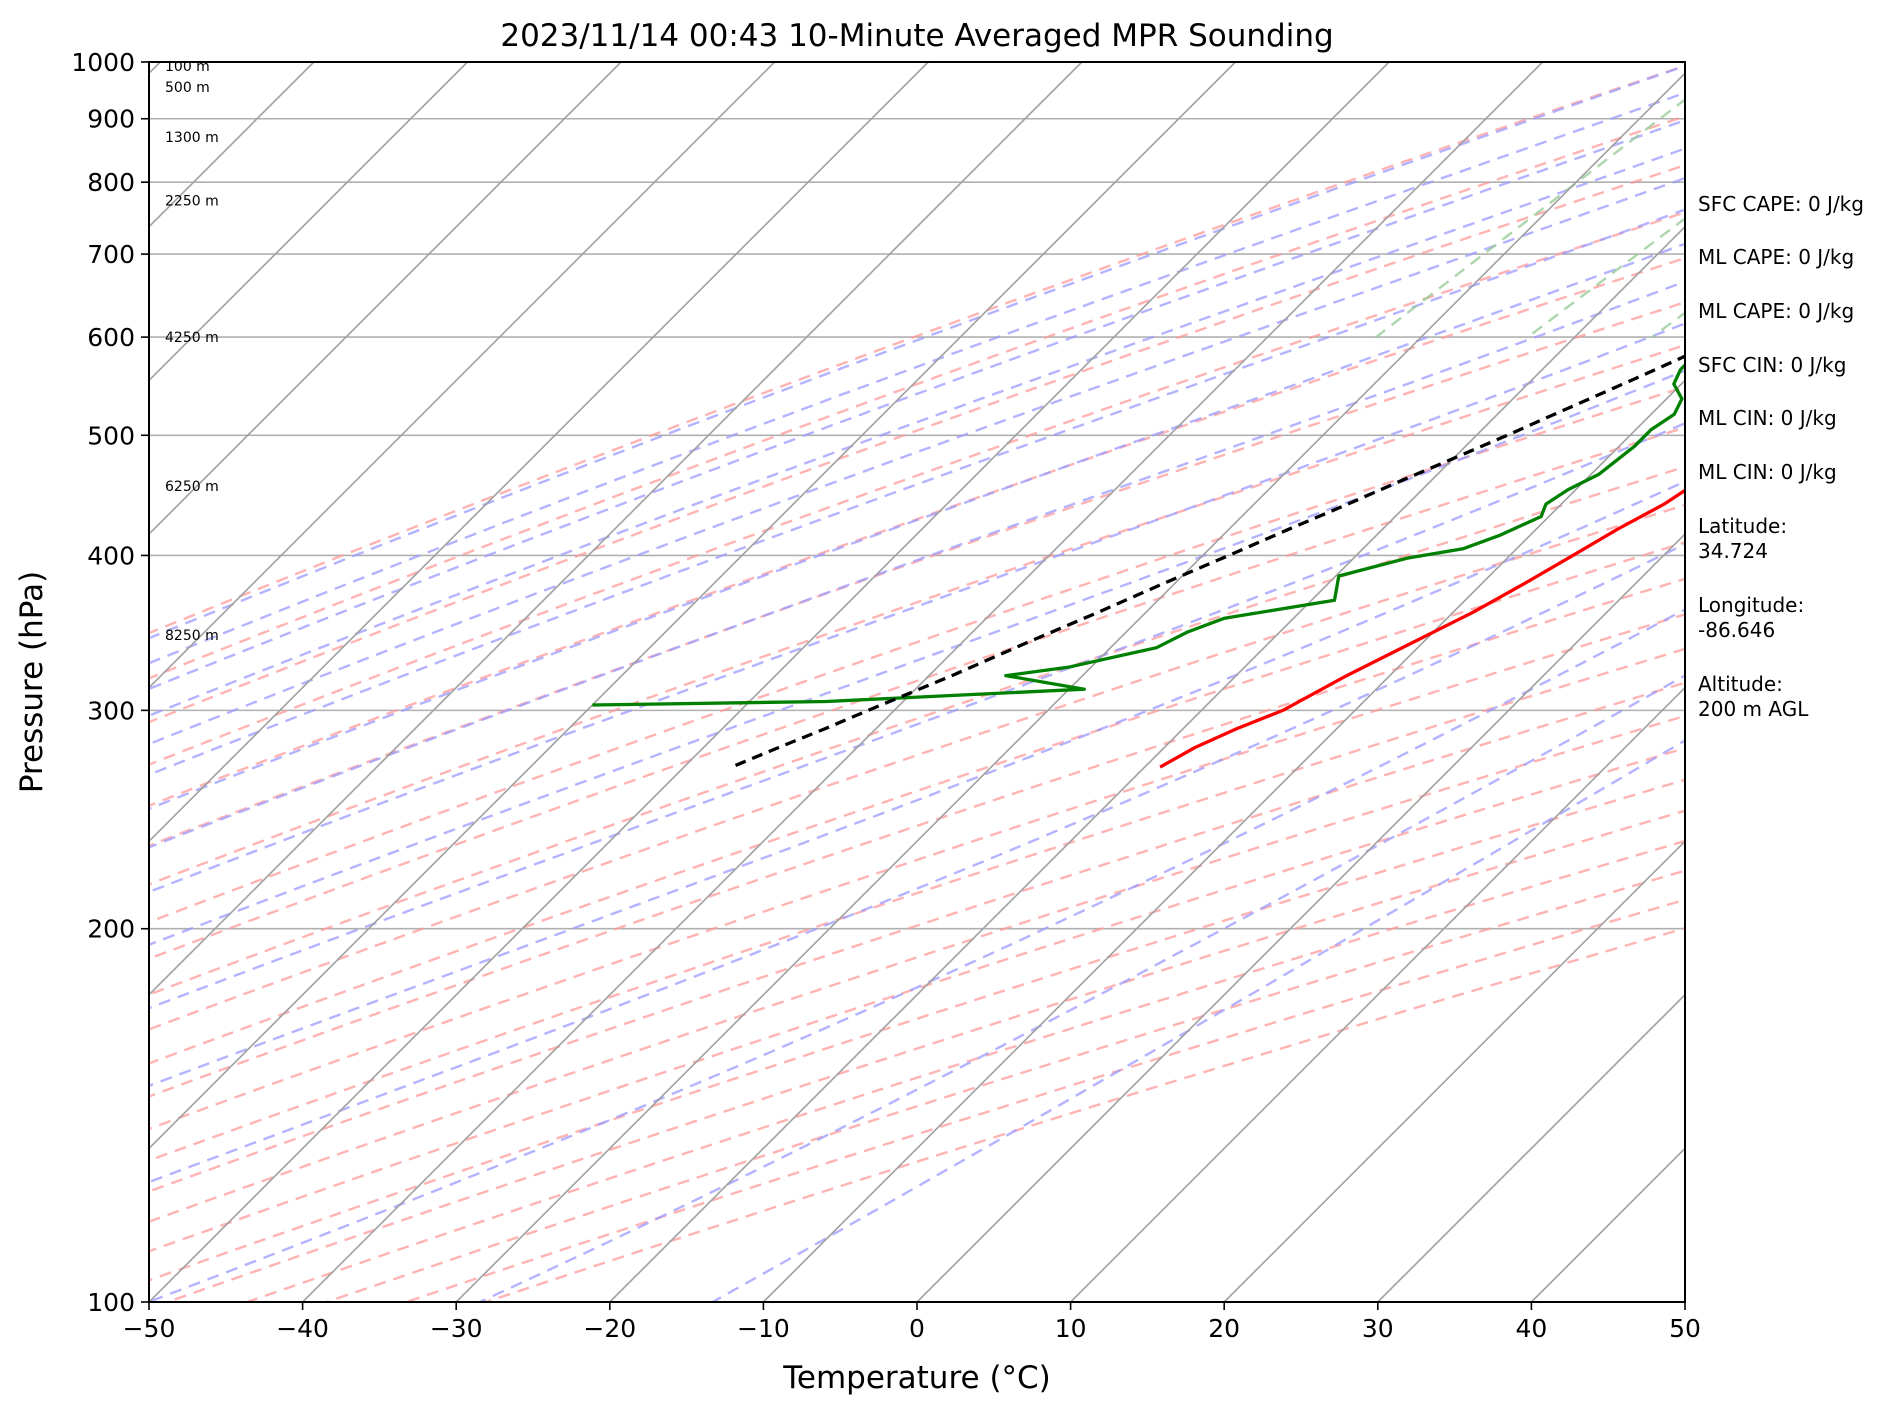 The image size is (1893, 1411). I want to click on x-tick-label: 10, so click(1071, 1328).